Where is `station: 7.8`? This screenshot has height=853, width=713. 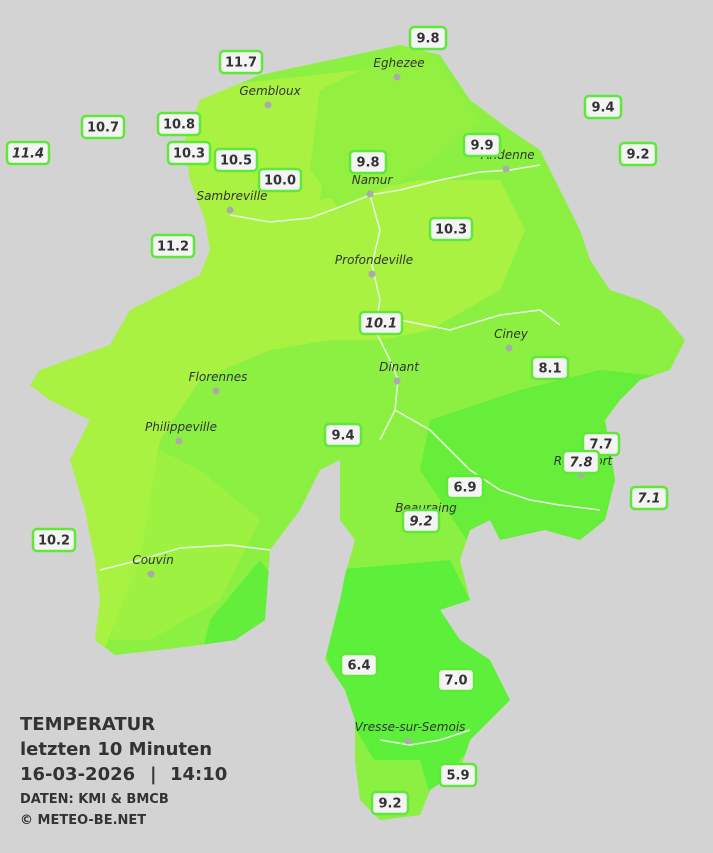 station: 7.8 is located at coordinates (581, 462).